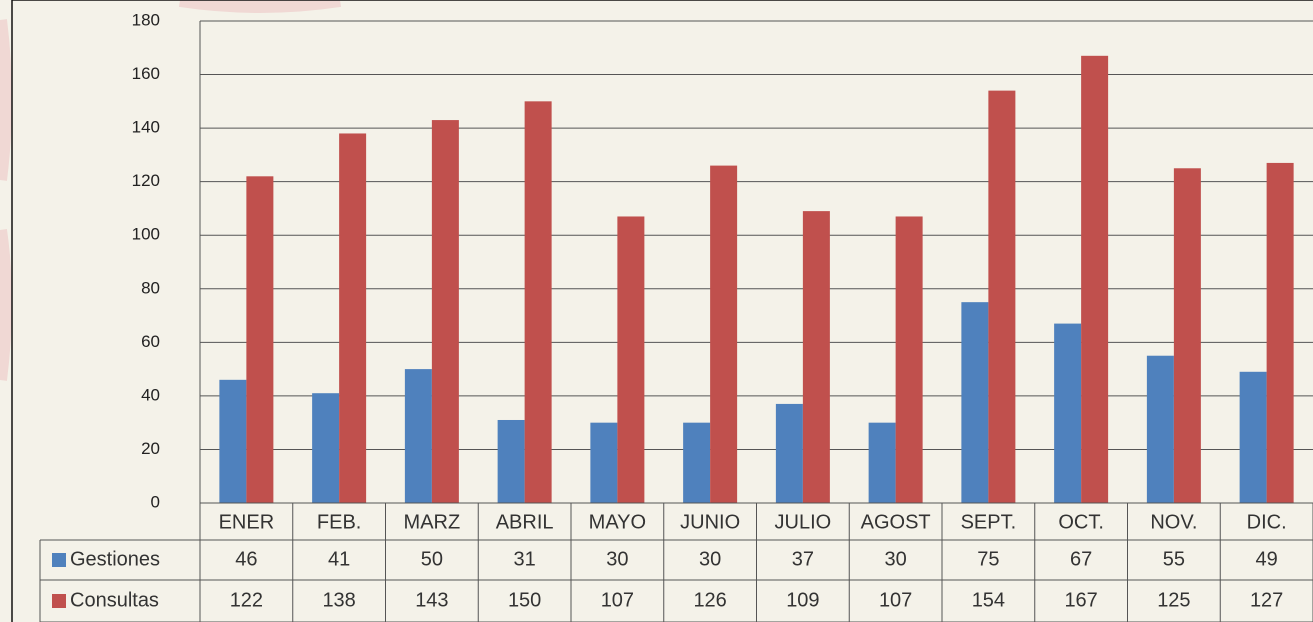 The width and height of the screenshot is (1313, 622). I want to click on x-tick-label: JUNIO, so click(710, 522).